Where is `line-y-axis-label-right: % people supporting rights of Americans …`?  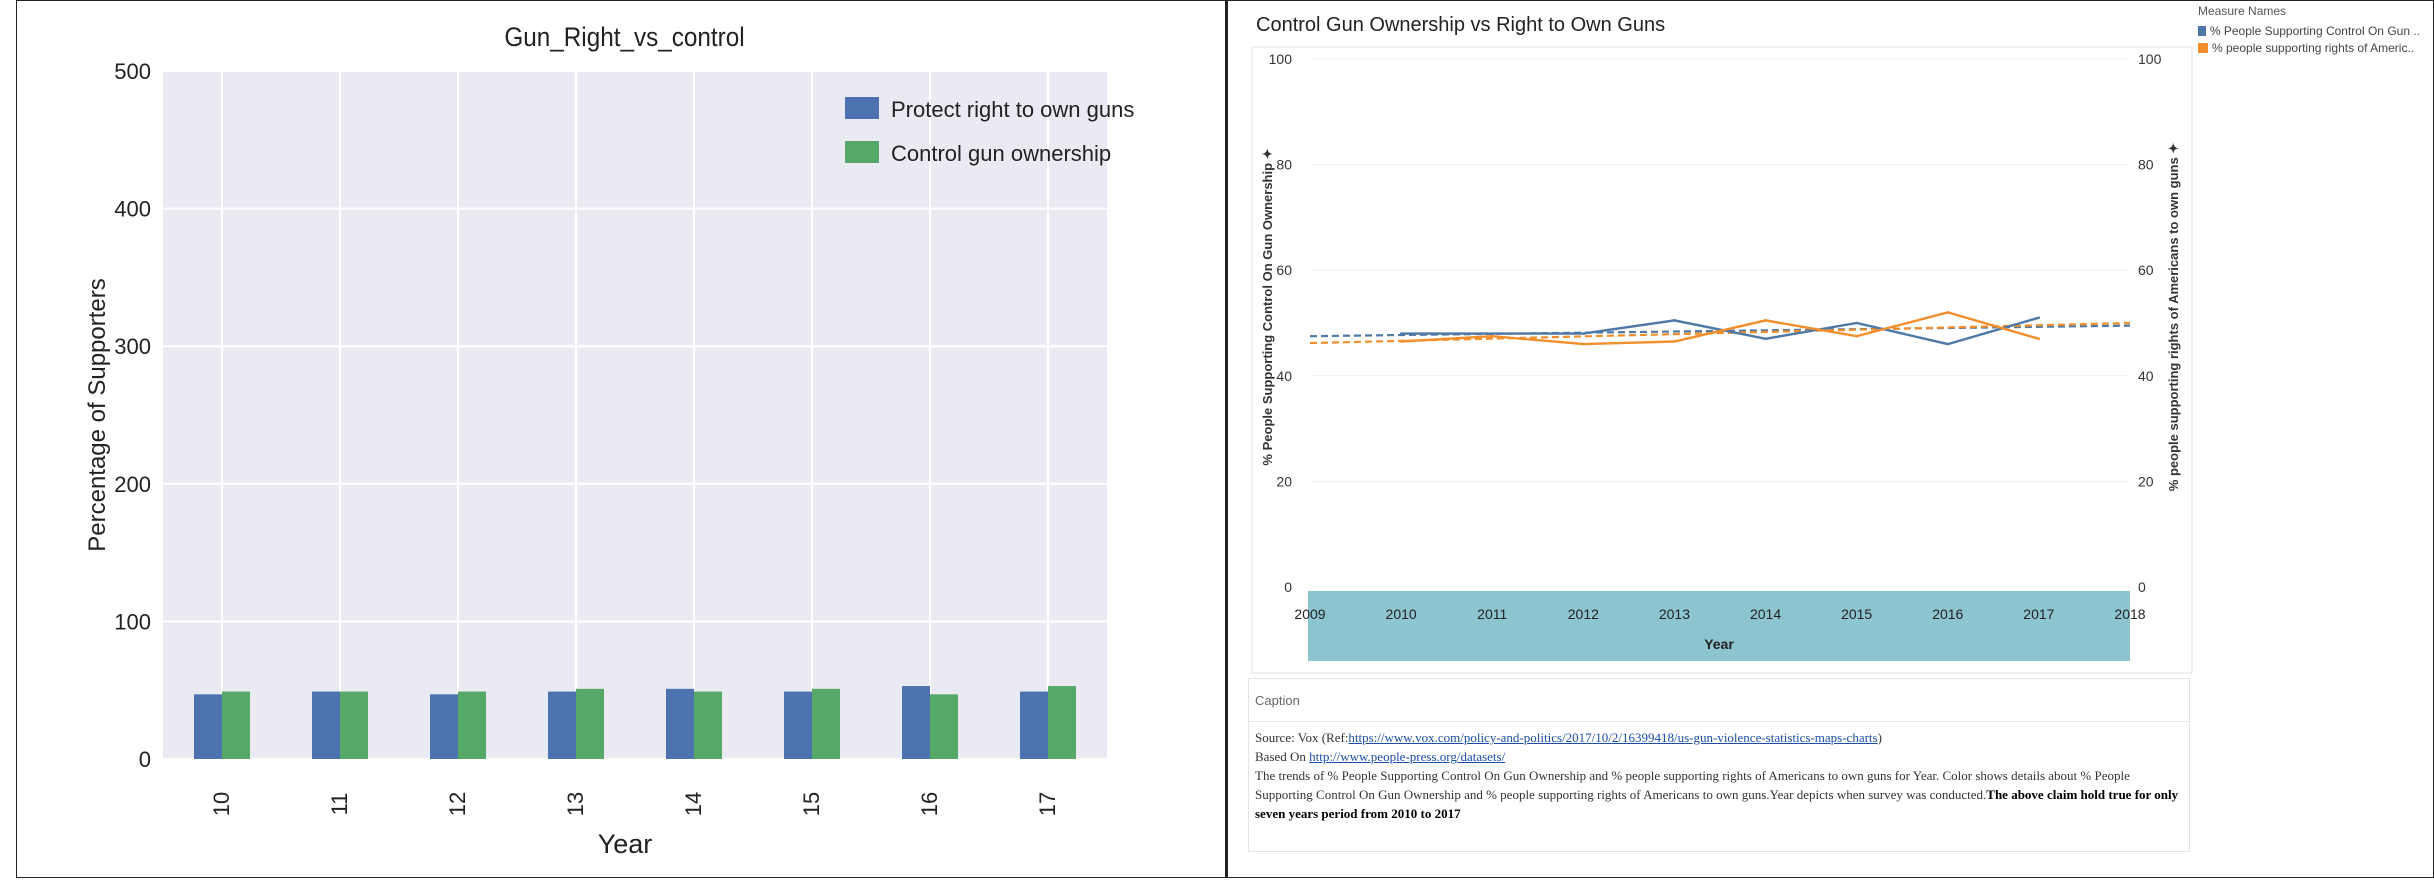 line-y-axis-label-right: % people supporting rights of Americans … is located at coordinates (2173, 317).